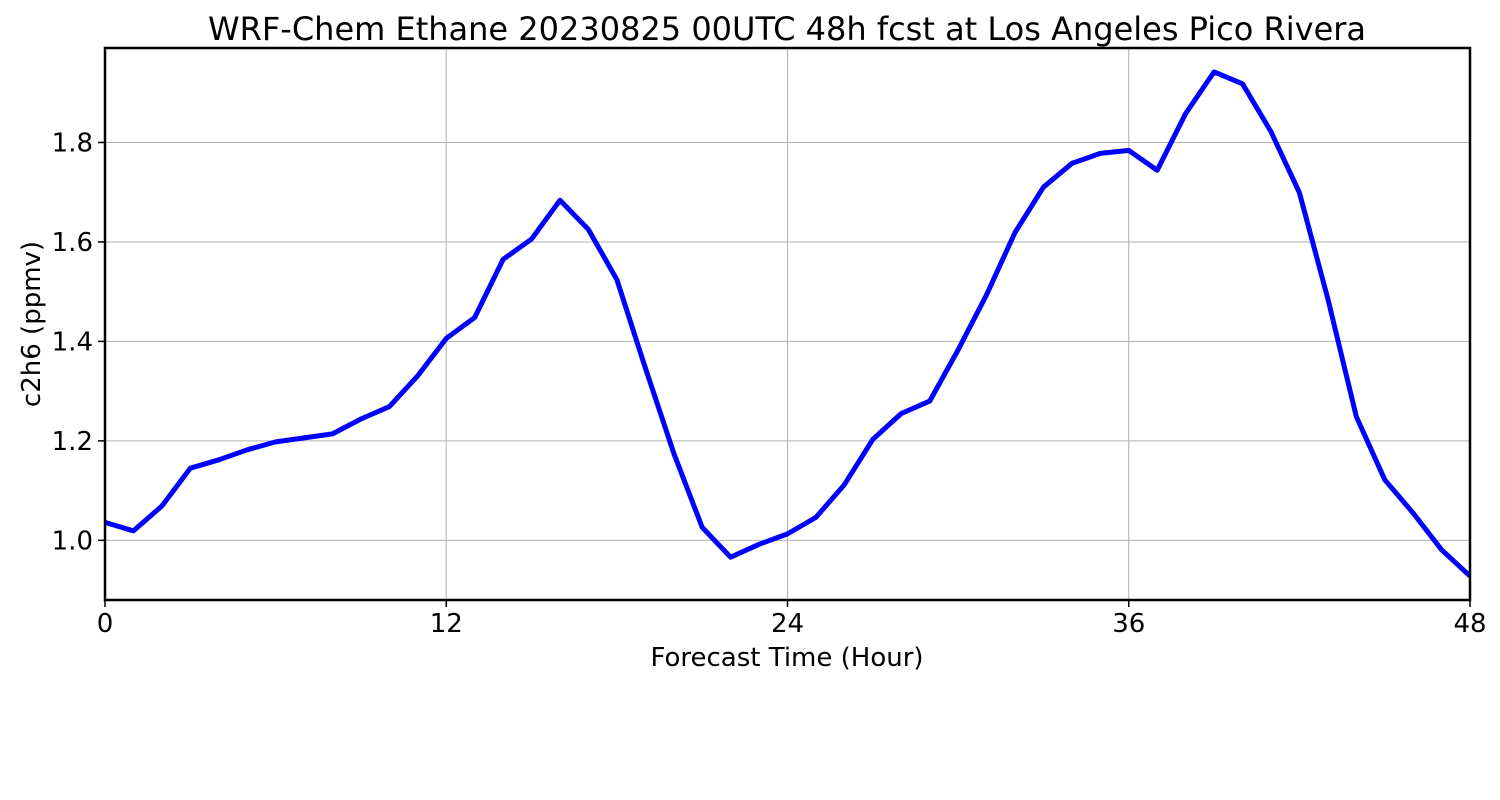 The image size is (1500, 800). What do you see at coordinates (787, 624) in the screenshot?
I see `x-tick-label: 24` at bounding box center [787, 624].